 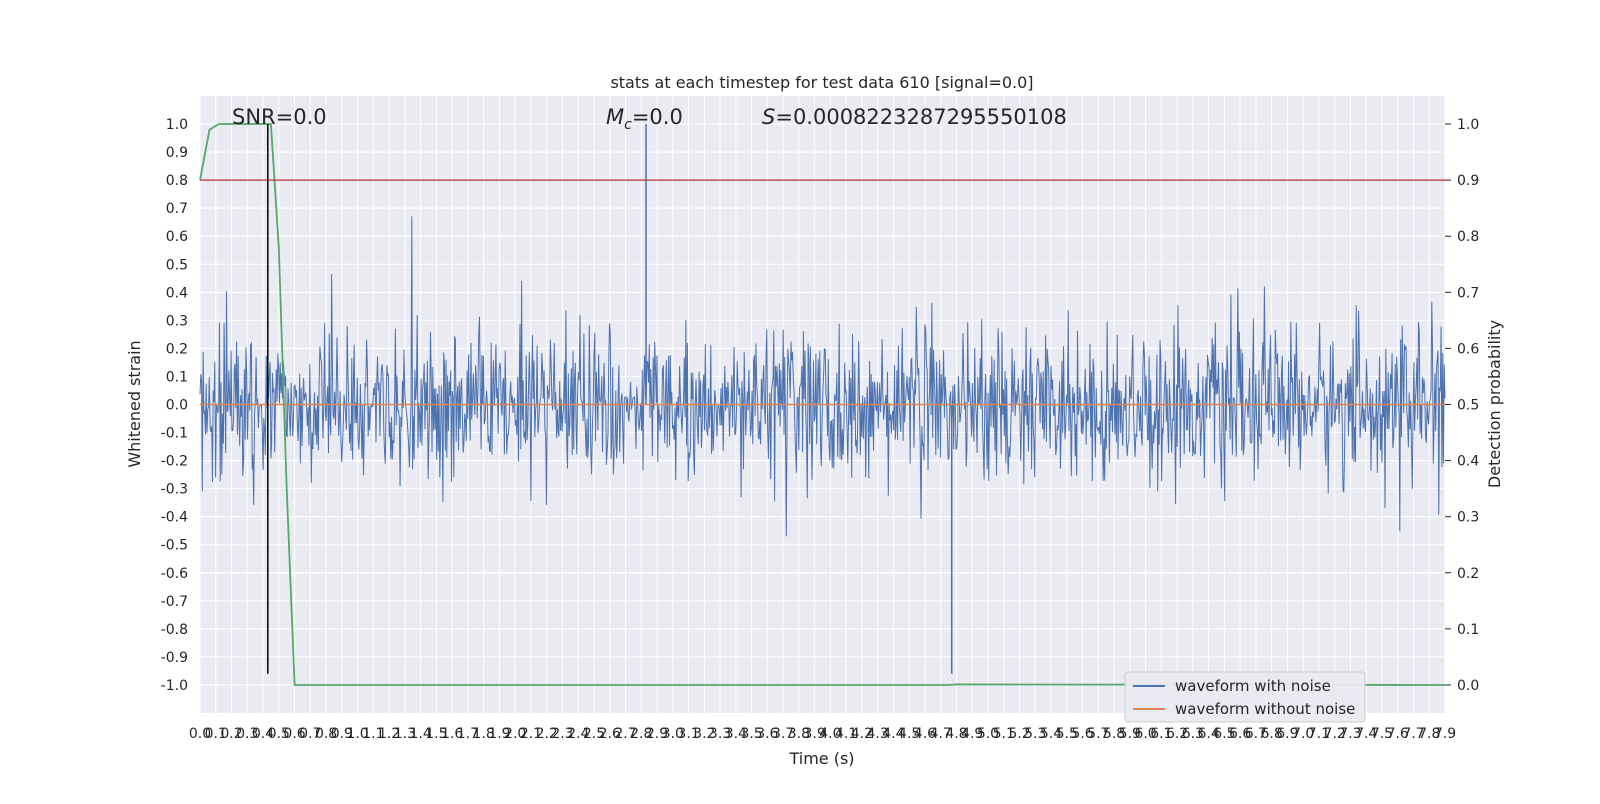 I want to click on x-tick-label: 4.1, so click(x=846, y=734).